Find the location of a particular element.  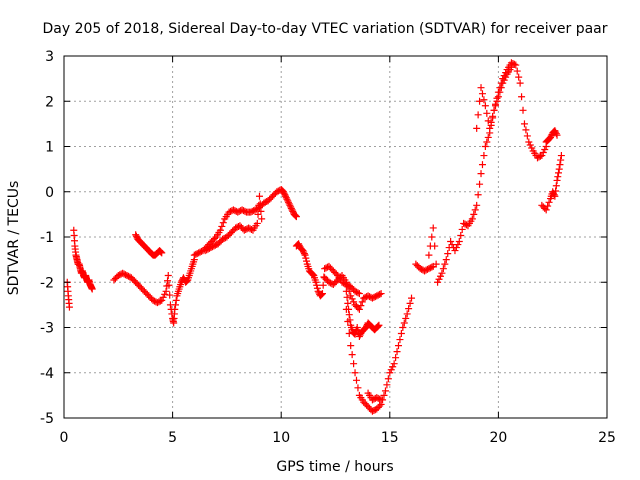

x-tick-label: 0 is located at coordinates (64, 438).